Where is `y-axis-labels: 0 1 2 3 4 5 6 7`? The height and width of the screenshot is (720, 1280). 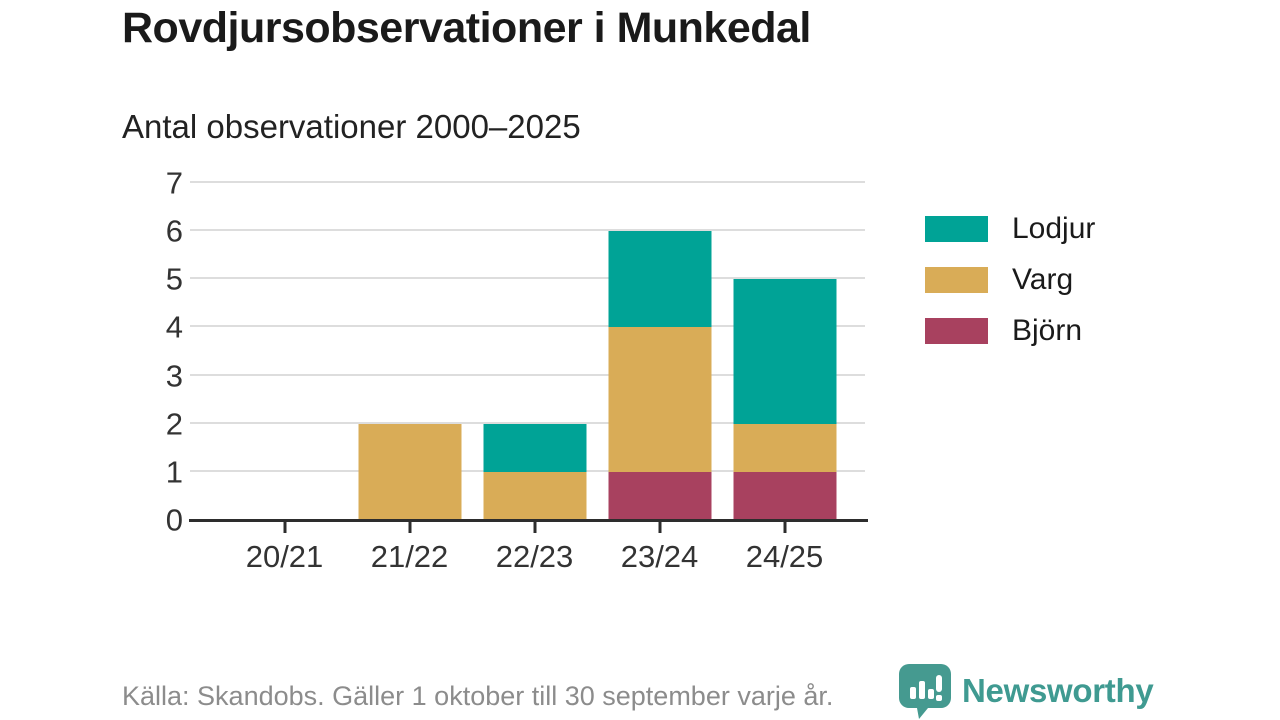
y-axis-labels: 0 1 2 3 4 5 6 7 is located at coordinates (139, 352).